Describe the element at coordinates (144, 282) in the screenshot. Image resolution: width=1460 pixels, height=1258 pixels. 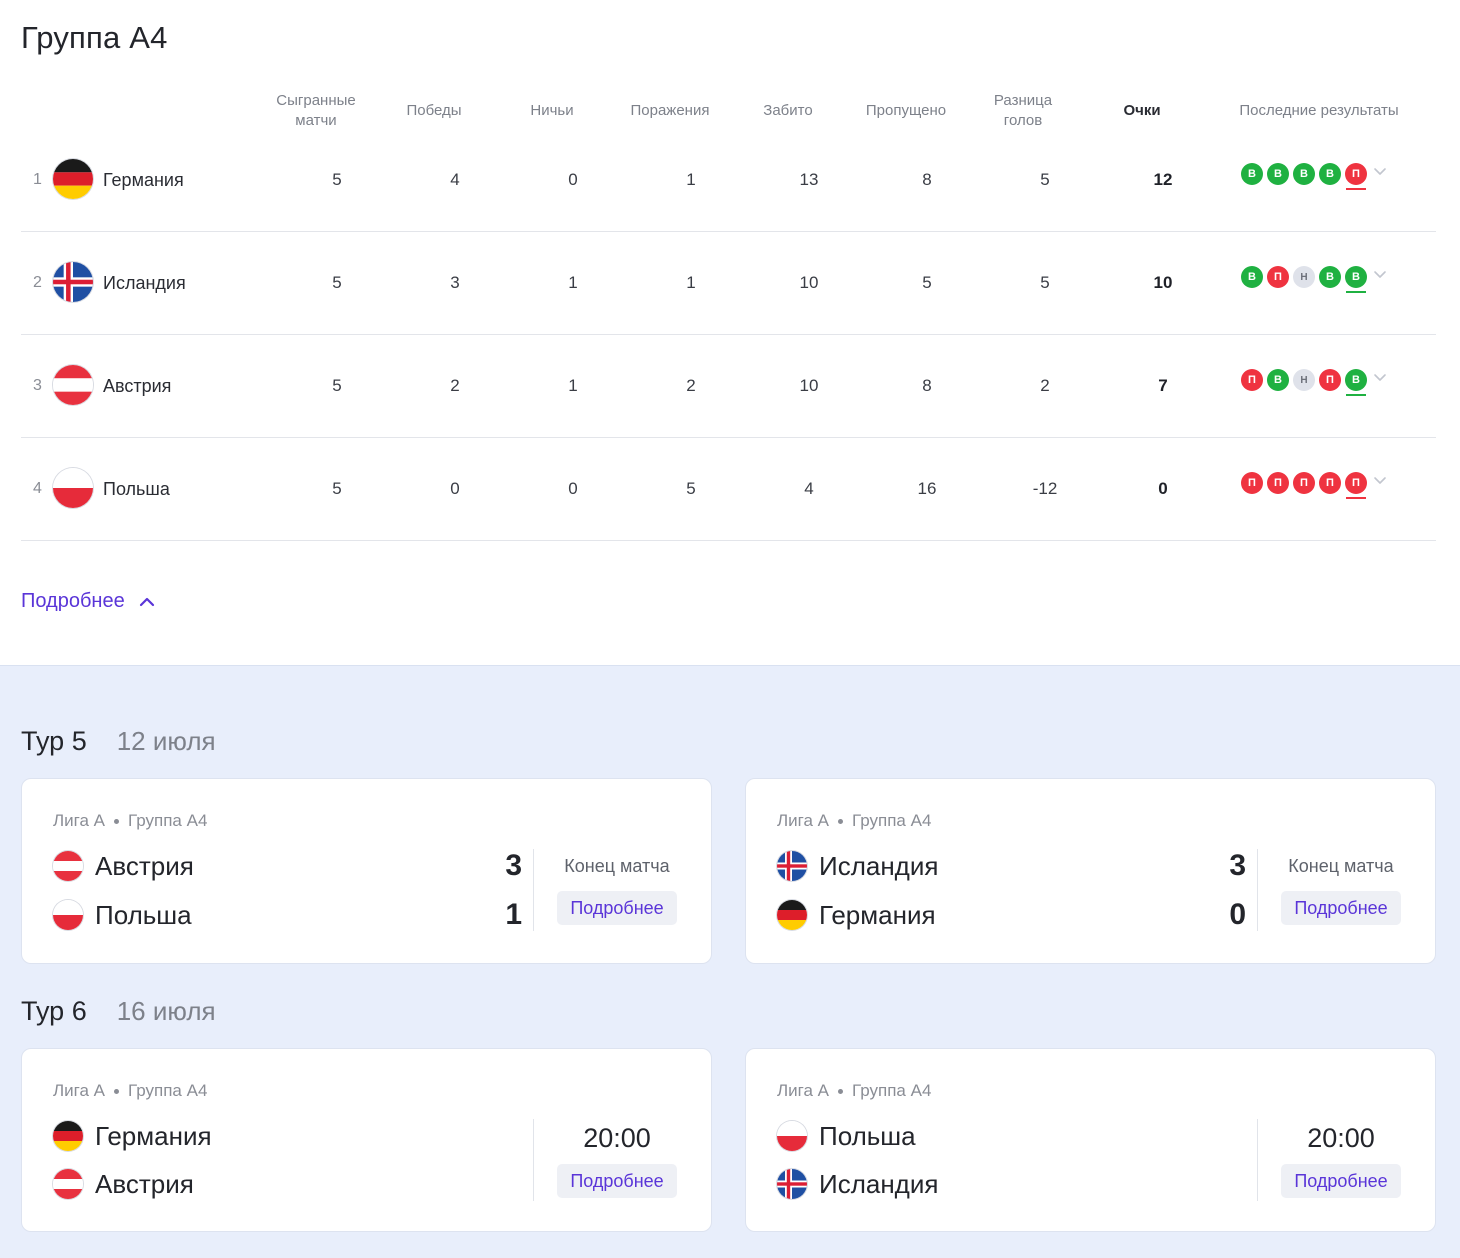
I see `team-name: Исландия` at that location.